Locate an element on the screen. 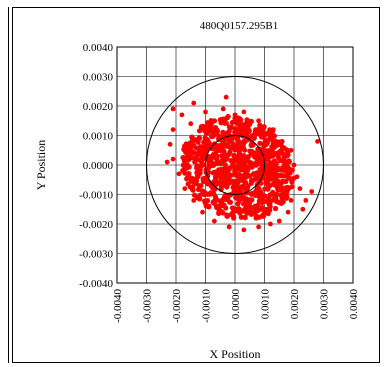 This screenshot has height=367, width=385. y-tick-label: 0.0010 is located at coordinates (98, 137).